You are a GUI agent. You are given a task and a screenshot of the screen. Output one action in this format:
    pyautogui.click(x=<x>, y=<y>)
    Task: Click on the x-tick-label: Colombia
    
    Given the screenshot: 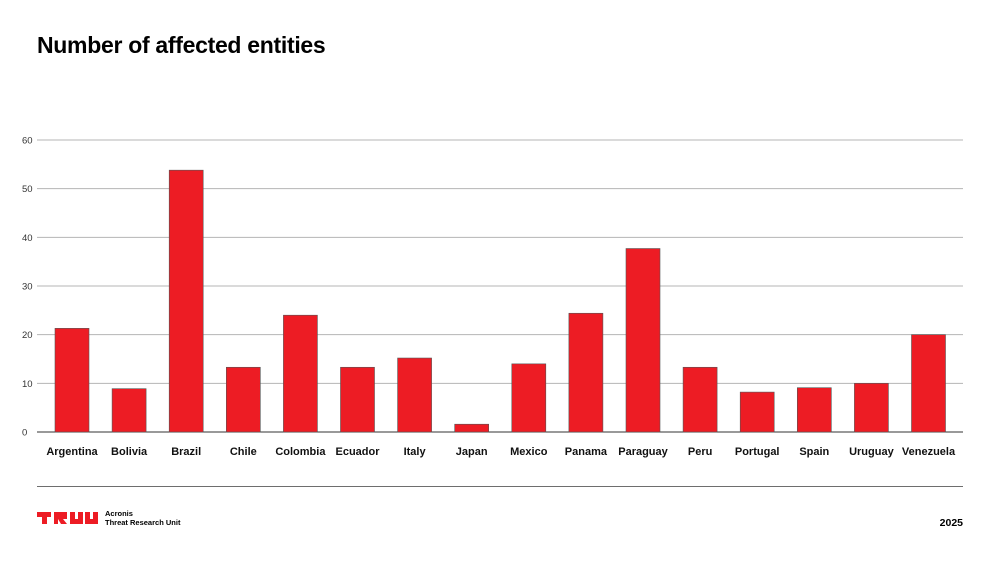 What is the action you would take?
    pyautogui.click(x=300, y=452)
    